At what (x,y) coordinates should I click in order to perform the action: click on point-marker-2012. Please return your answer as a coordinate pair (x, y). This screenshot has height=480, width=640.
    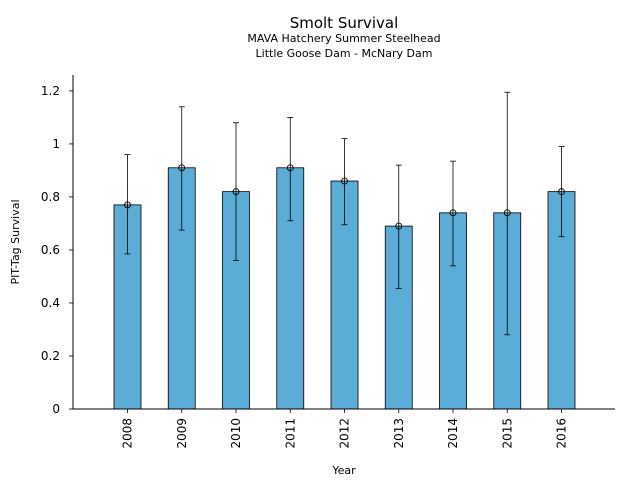
    Looking at the image, I should click on (344, 181).